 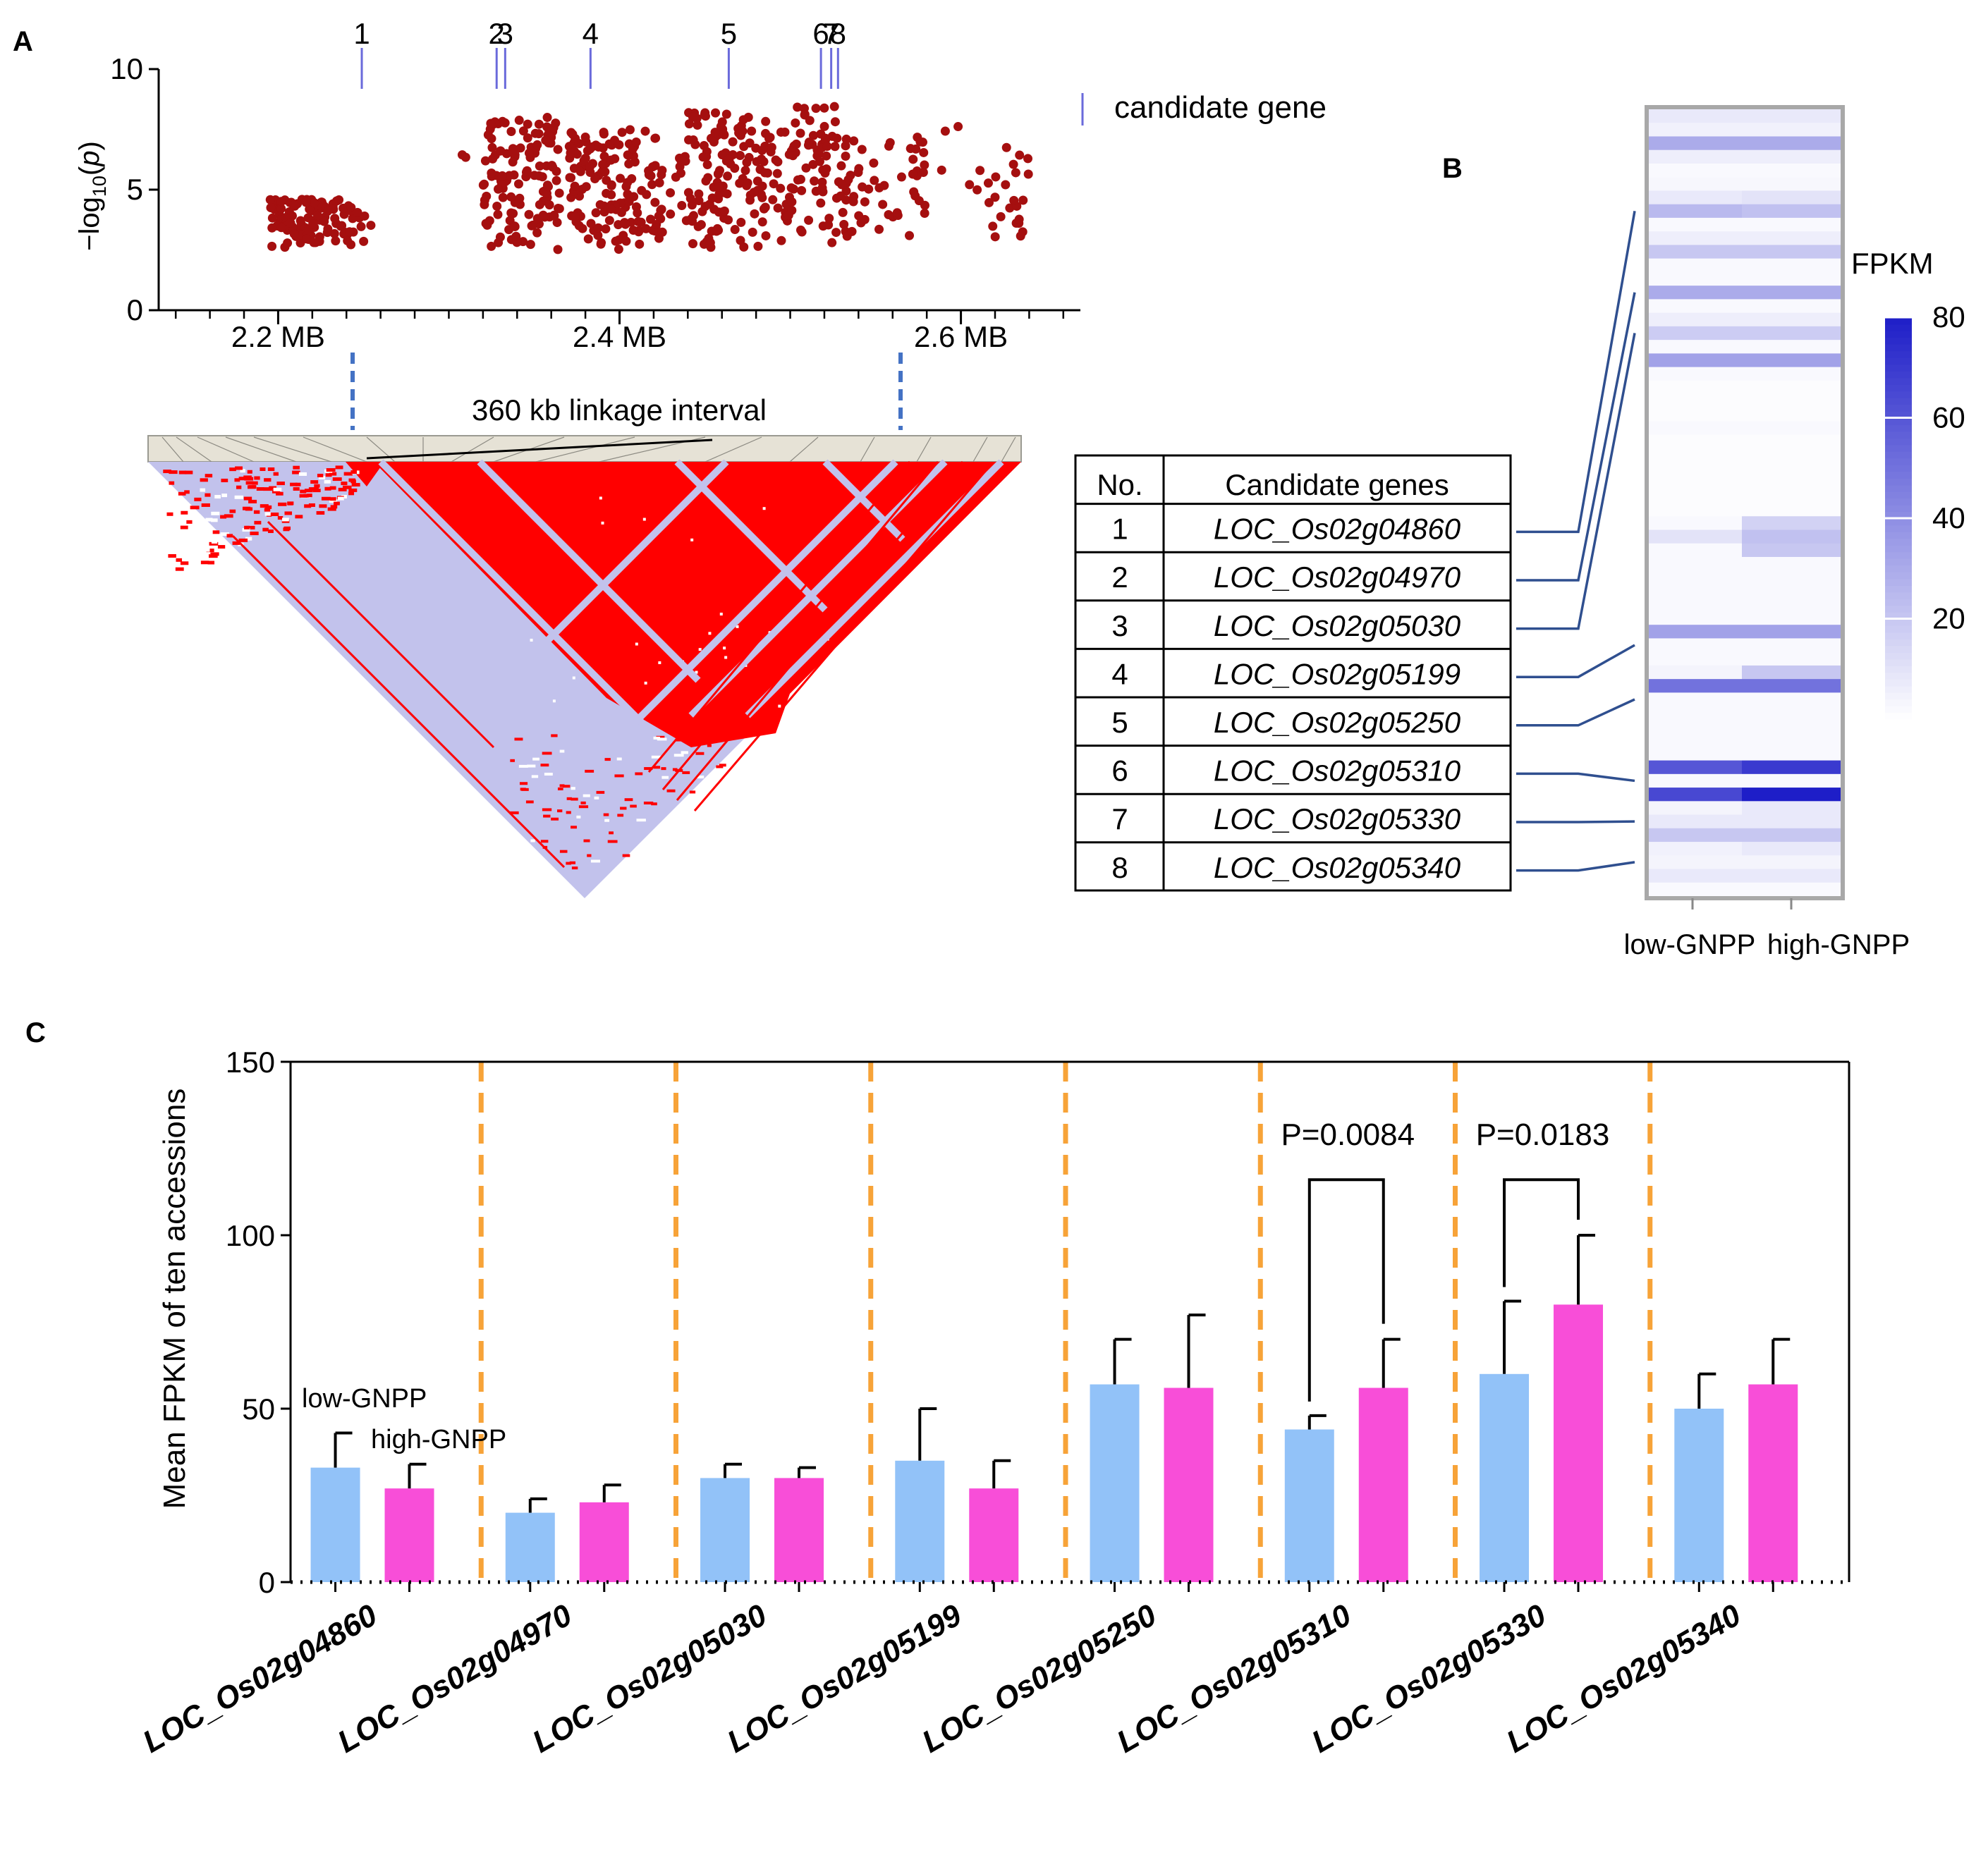 What do you see at coordinates (1576, 821) in the screenshot?
I see `heatmap-connector` at bounding box center [1576, 821].